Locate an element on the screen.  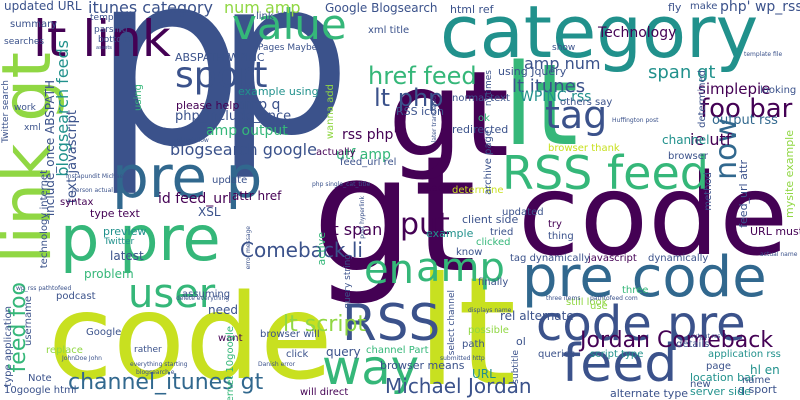
word-span-gt: span gt is located at coordinates (682, 72).